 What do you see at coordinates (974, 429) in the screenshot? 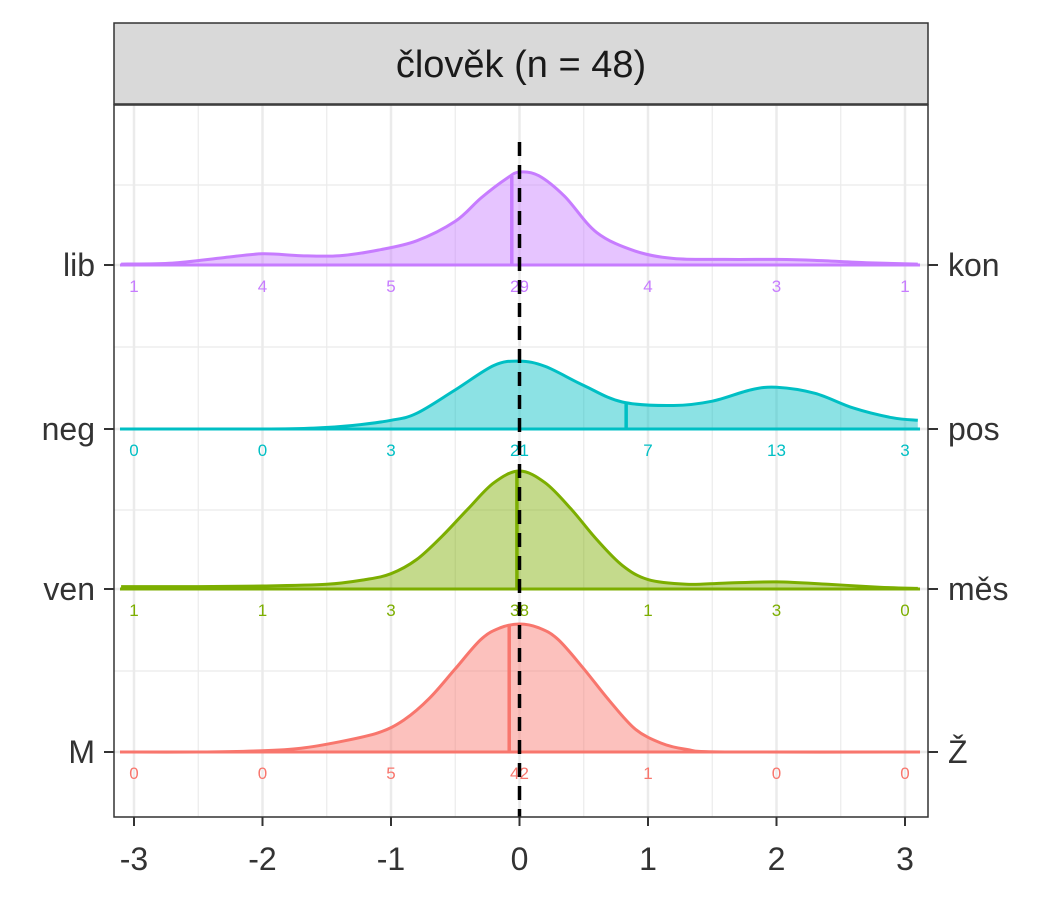
I see `y-right-label: pos` at bounding box center [974, 429].